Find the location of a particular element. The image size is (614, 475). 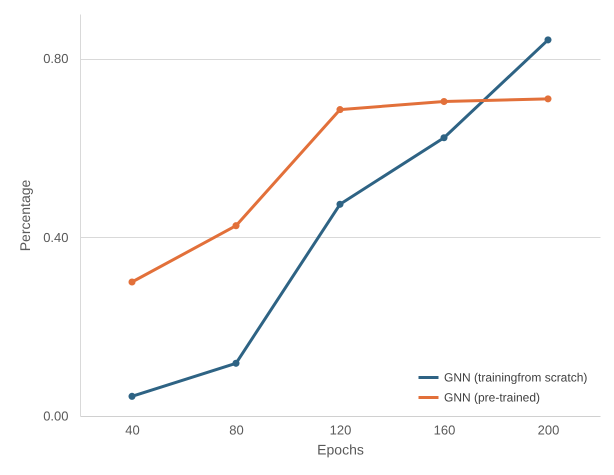

y-axis-title: Percentage is located at coordinates (25, 215).